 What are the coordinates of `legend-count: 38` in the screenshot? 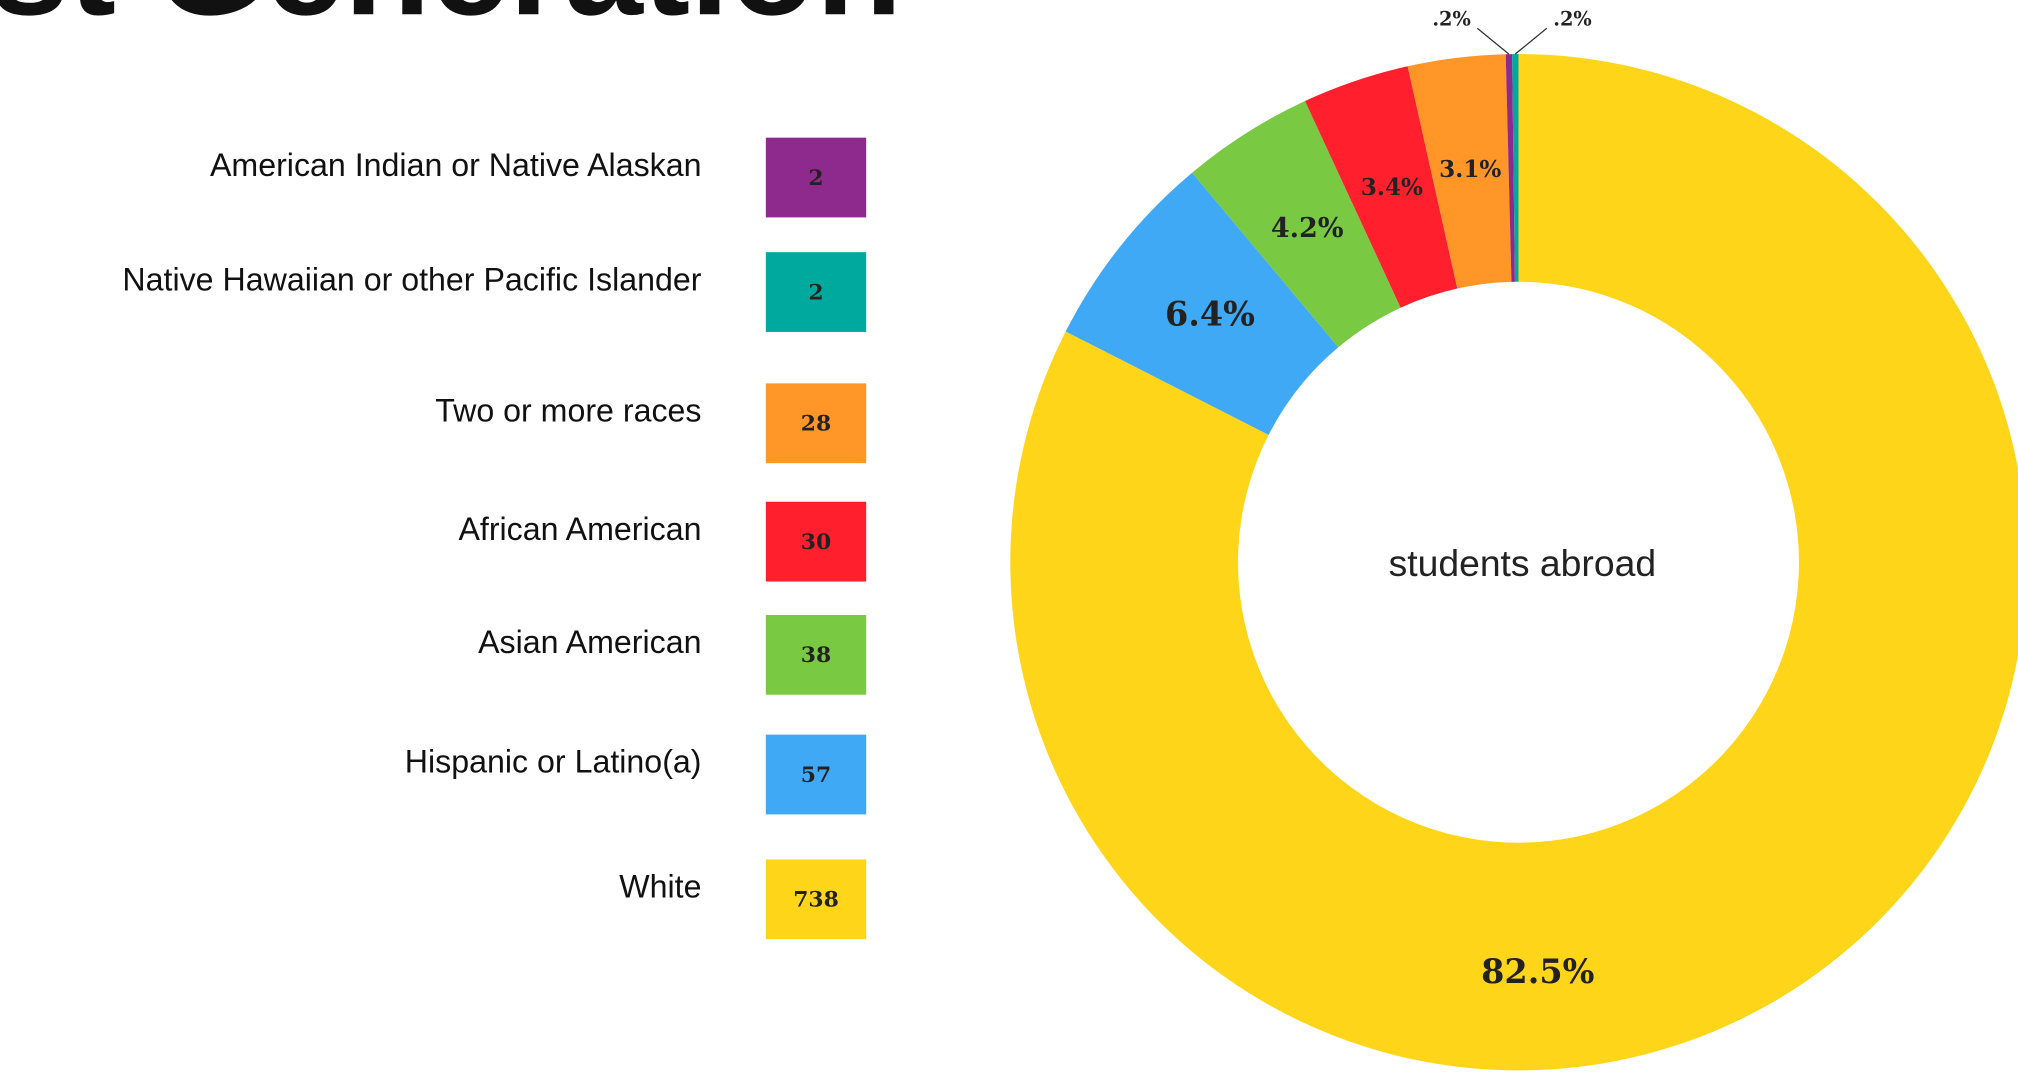 It's located at (816, 655).